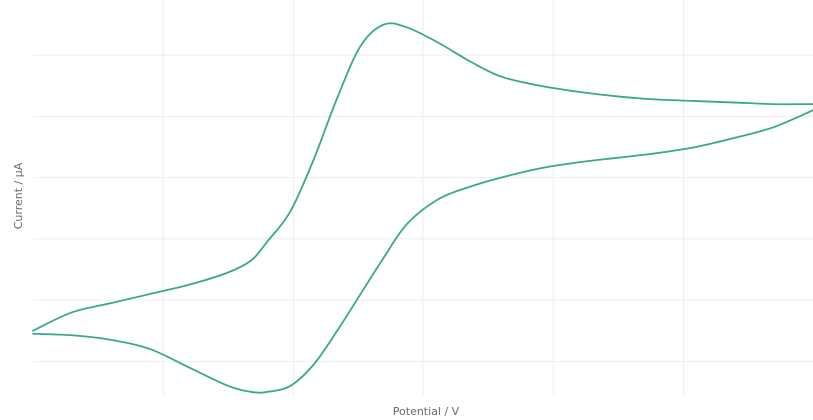 This screenshot has height=420, width=813. What do you see at coordinates (426, 411) in the screenshot?
I see `x-axis-label: Potential / V` at bounding box center [426, 411].